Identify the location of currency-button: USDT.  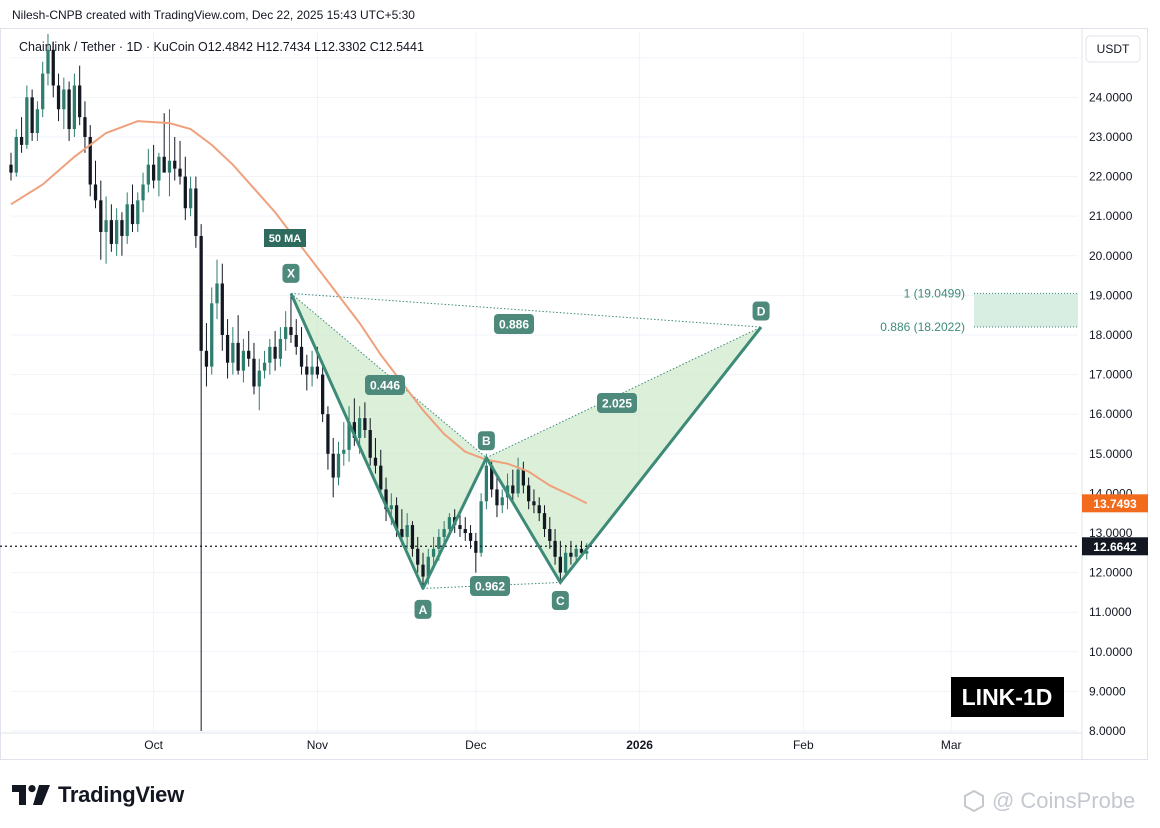
(1113, 49).